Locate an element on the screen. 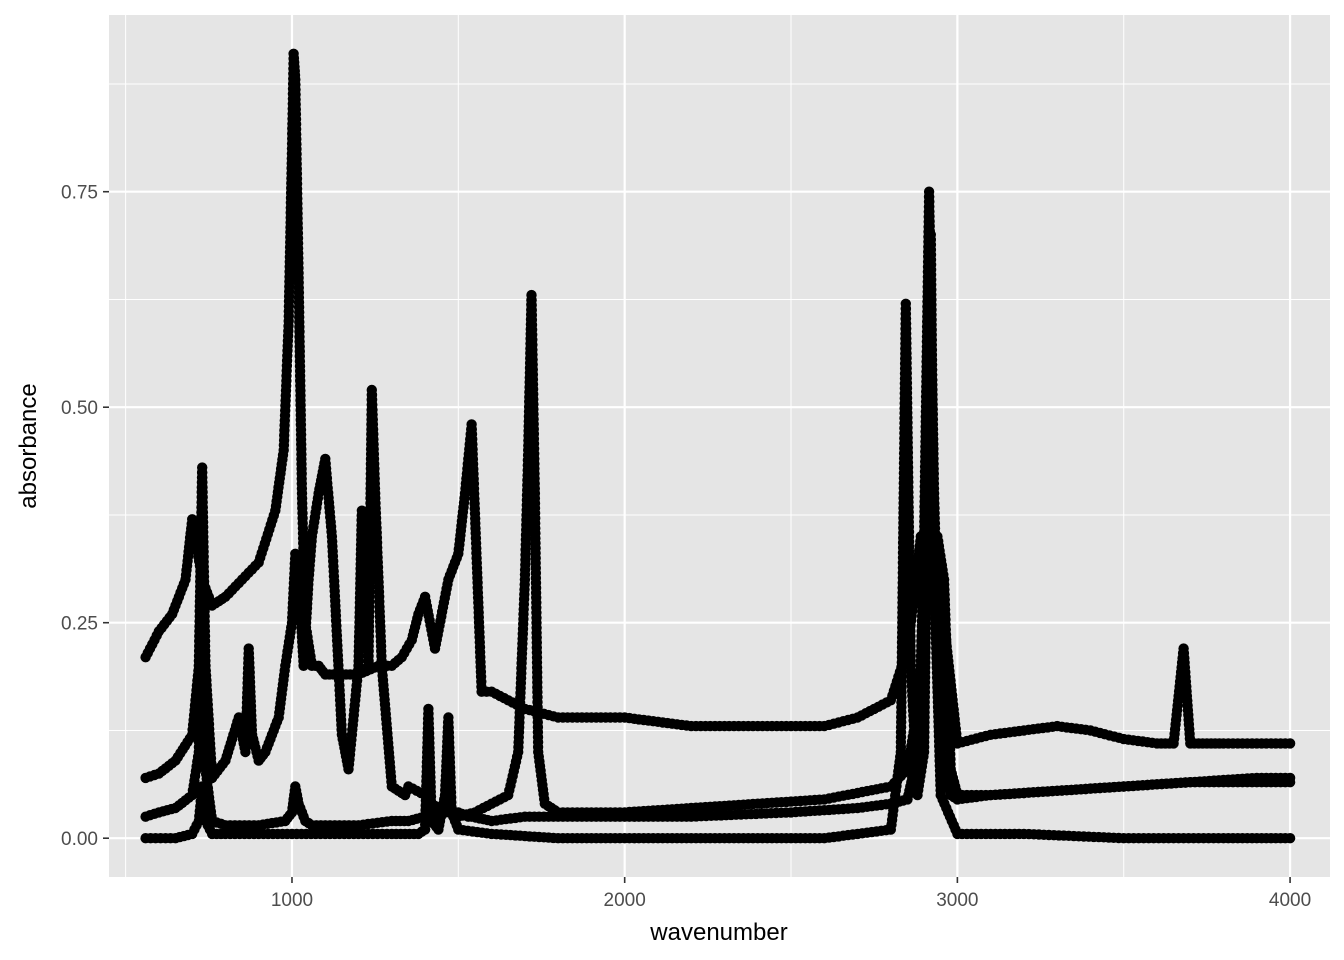 The width and height of the screenshot is (1344, 960). x-tick-label: 3000 is located at coordinates (957, 900).